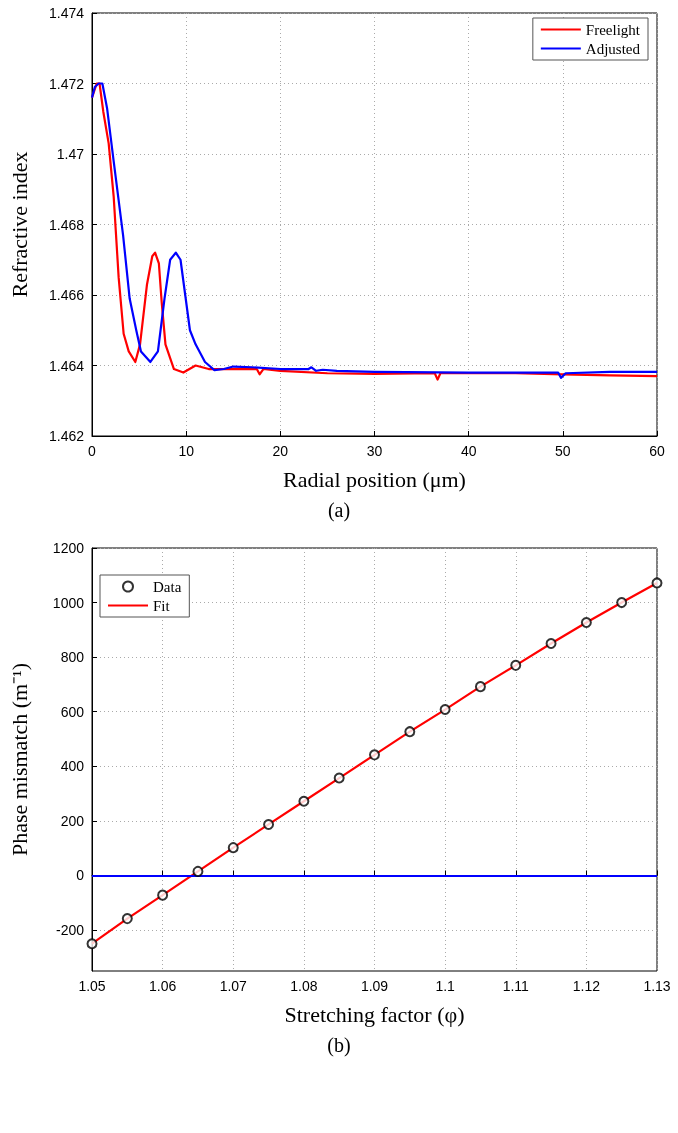 This screenshot has height=1133, width=678. I want to click on y-tick-label: 200, so click(72, 820).